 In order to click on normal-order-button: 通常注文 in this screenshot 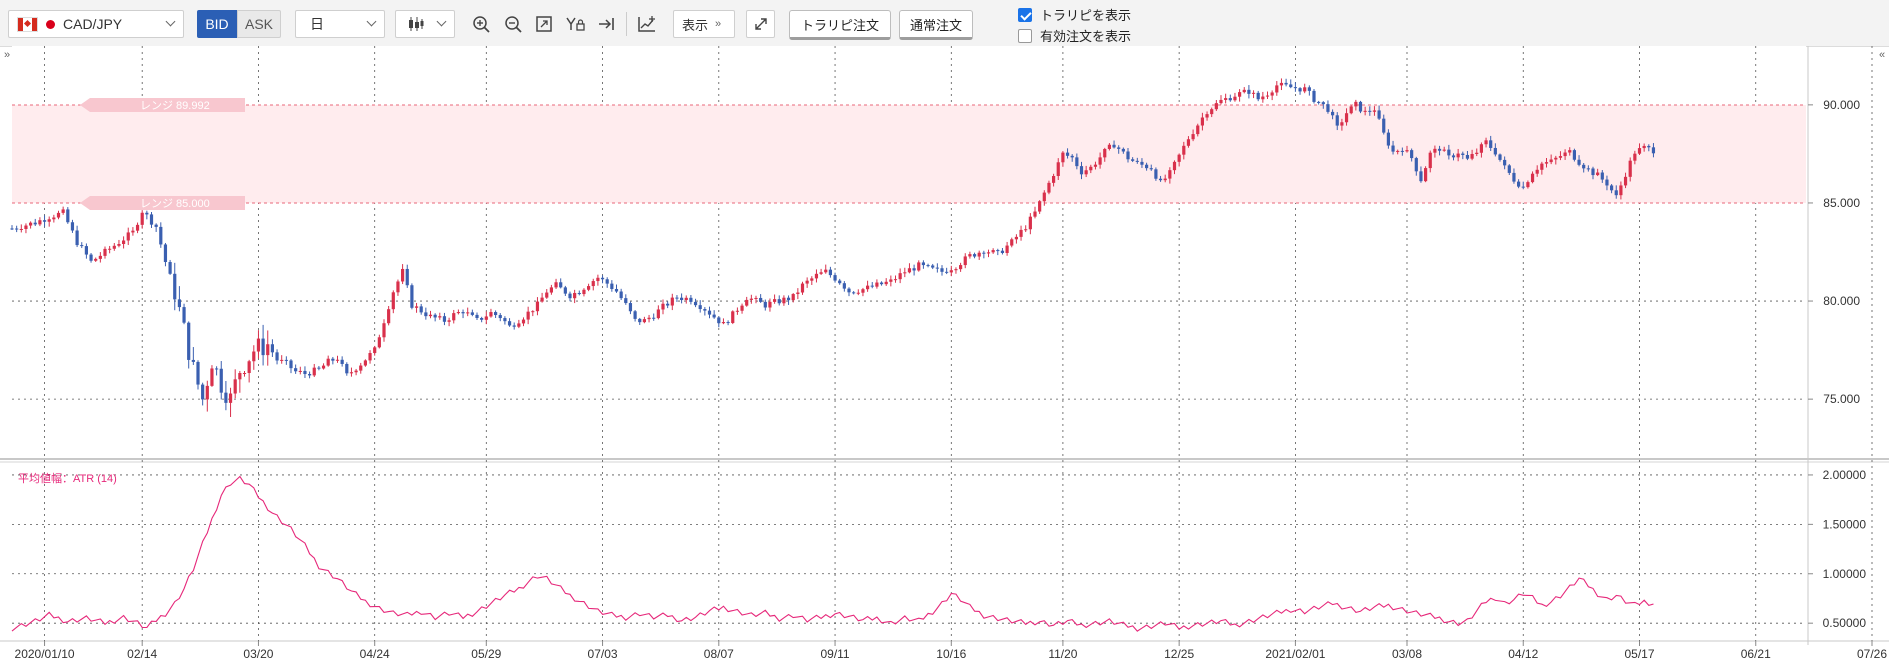, I will do `click(936, 25)`.